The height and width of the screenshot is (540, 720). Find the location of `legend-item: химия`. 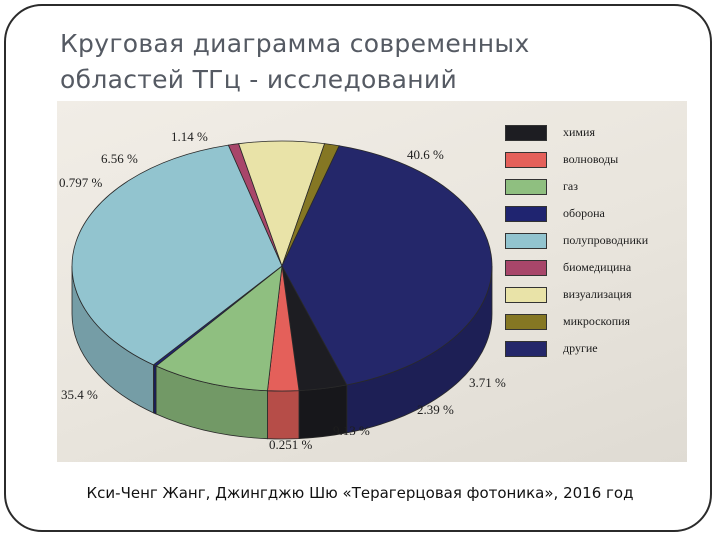

legend-item: химия is located at coordinates (596, 135).